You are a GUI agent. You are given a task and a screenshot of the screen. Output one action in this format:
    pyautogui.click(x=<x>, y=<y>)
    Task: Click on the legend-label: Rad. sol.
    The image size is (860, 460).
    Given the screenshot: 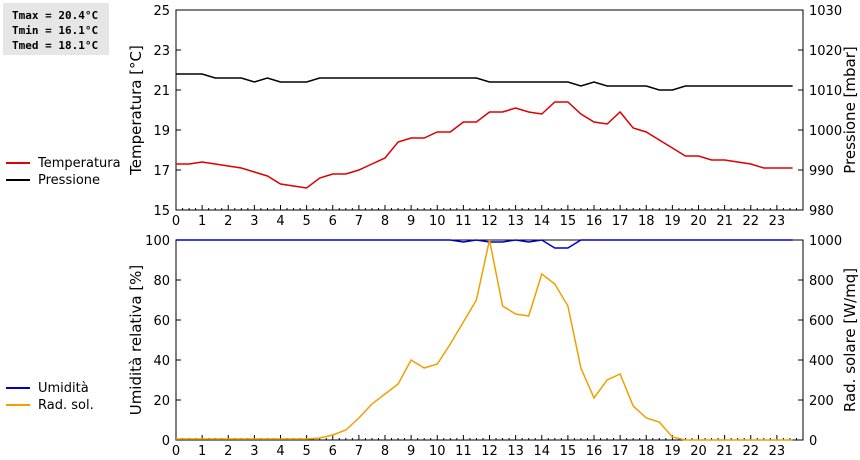 What is the action you would take?
    pyautogui.click(x=66, y=405)
    